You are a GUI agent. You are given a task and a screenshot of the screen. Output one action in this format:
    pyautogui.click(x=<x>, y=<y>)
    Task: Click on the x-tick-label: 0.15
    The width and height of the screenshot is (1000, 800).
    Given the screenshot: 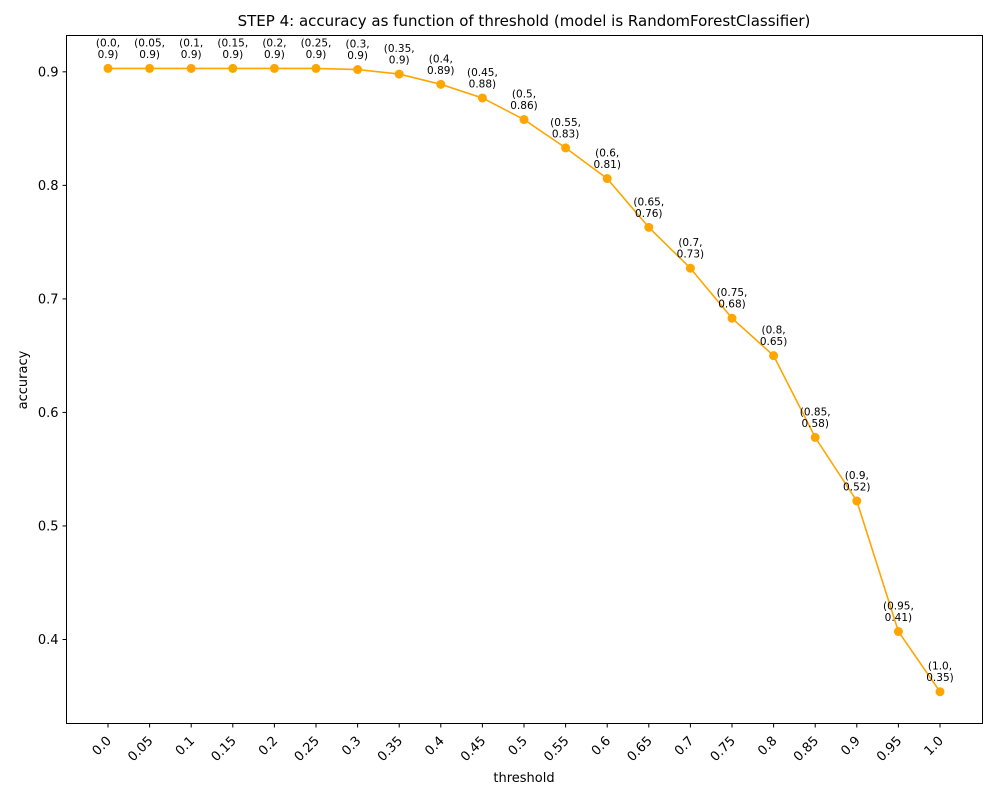 What is the action you would take?
    pyautogui.click(x=224, y=749)
    